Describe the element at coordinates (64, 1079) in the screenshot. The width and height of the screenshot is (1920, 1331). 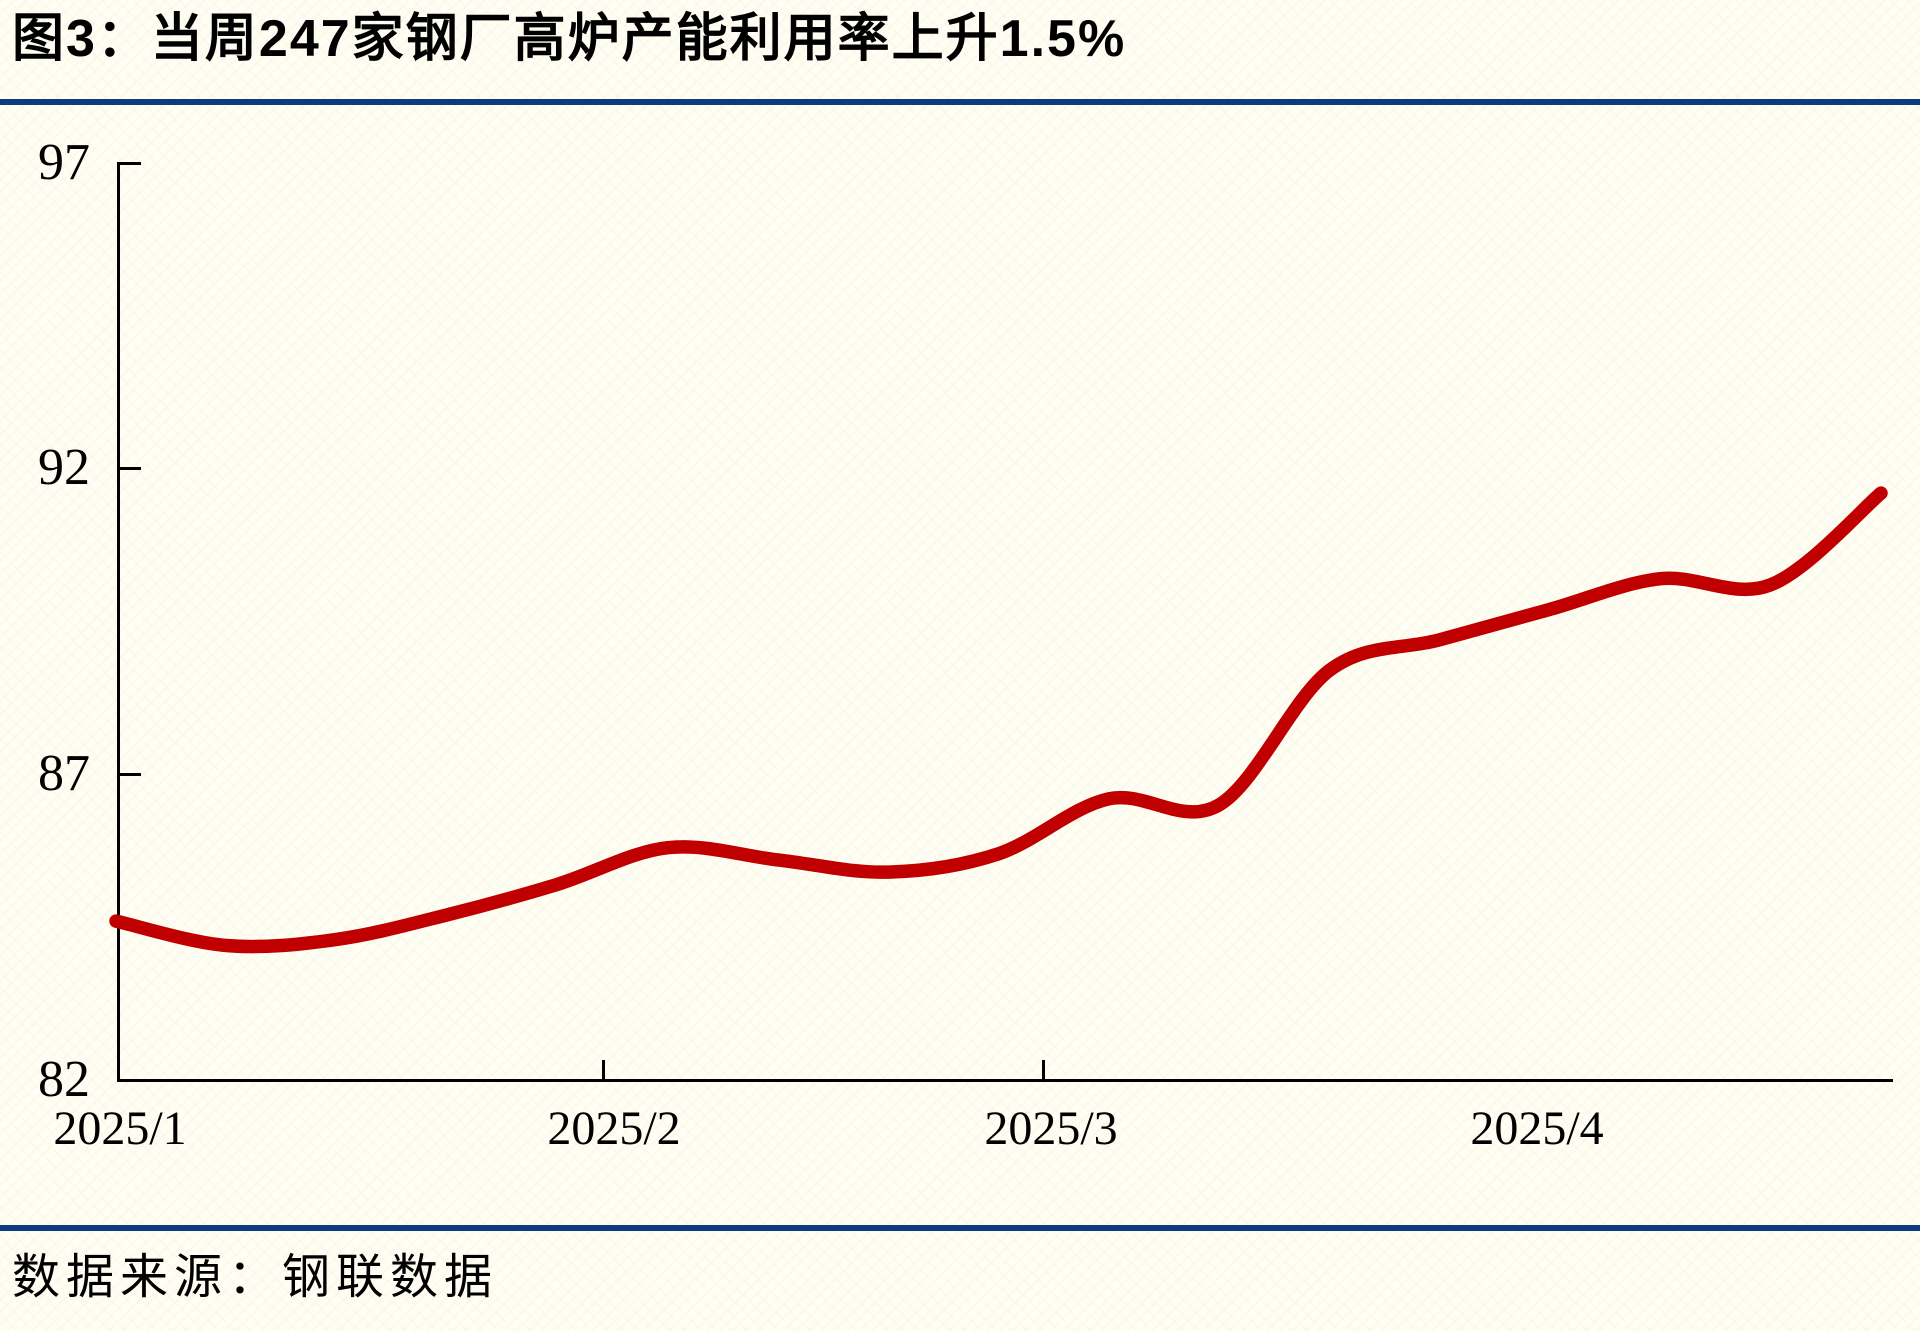
I see `y-tick-label: 82` at that location.